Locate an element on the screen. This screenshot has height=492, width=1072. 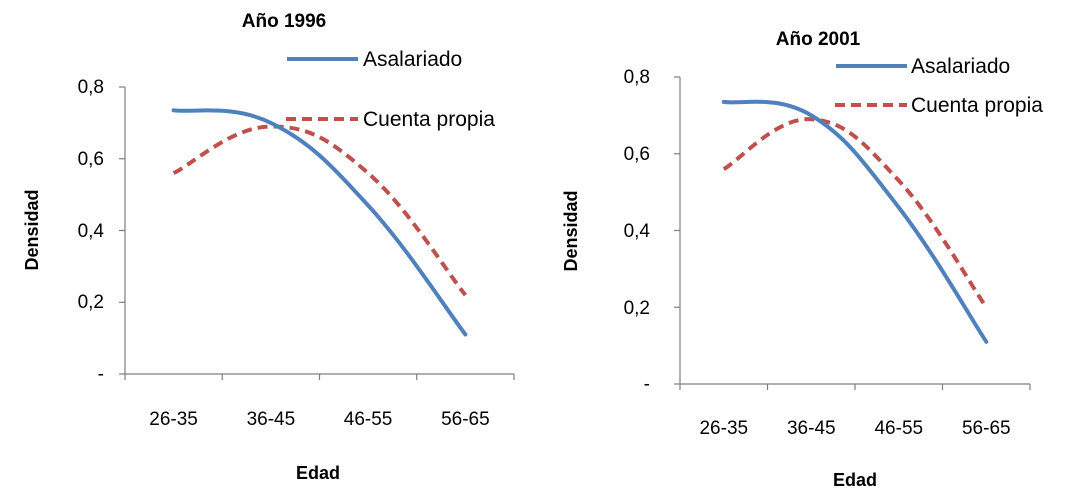
chart-2001-y-ticks is located at coordinates (677, 230).